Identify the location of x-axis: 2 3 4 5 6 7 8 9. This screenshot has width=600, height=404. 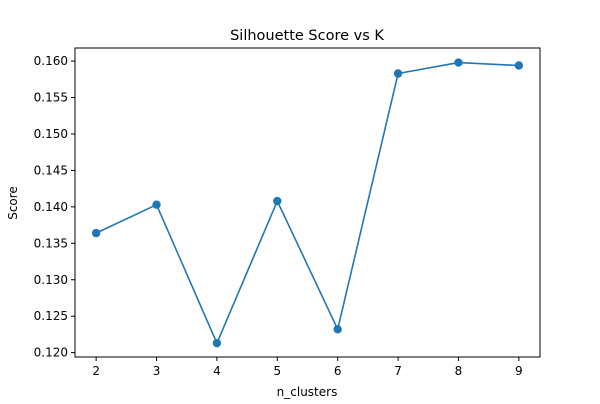
(307, 367).